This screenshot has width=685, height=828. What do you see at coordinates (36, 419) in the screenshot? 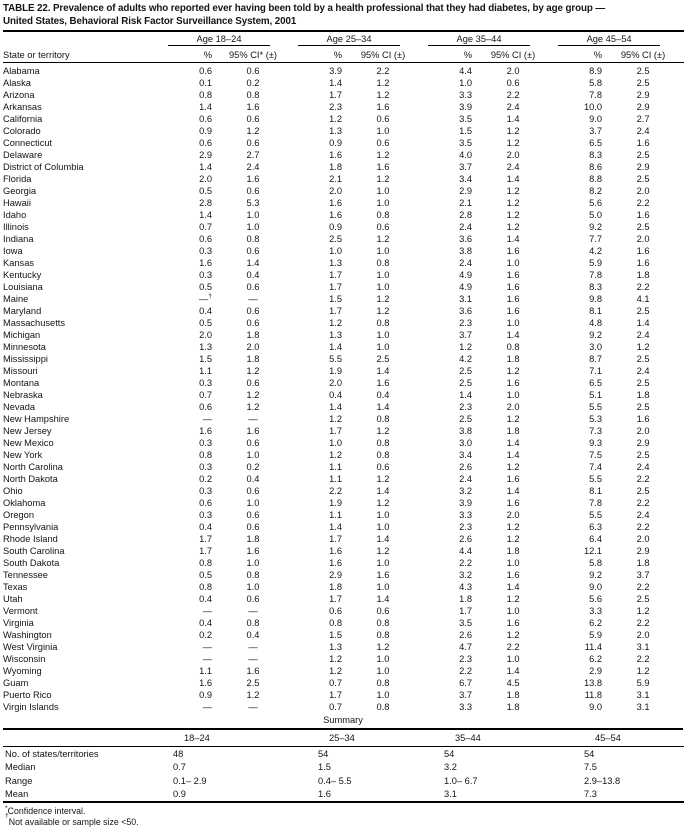
I see `state-name: New Hampshire` at bounding box center [36, 419].